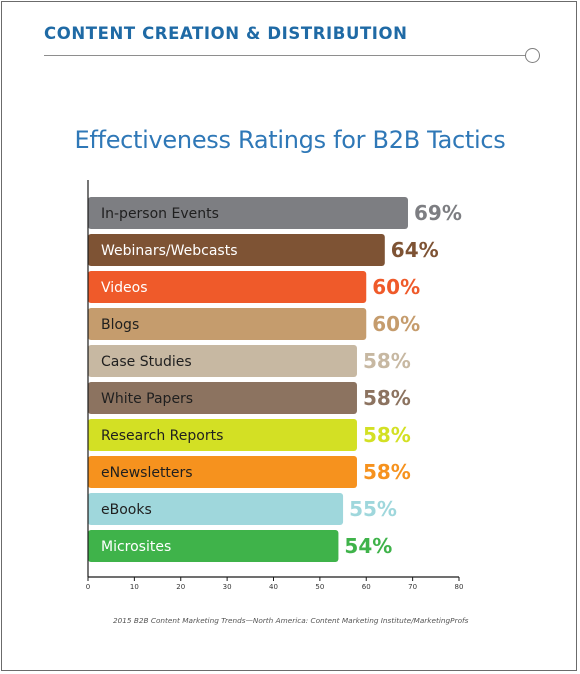  Describe the element at coordinates (169, 251) in the screenshot. I see `bar-label-webinars-webcasts: Webinars/Webcasts` at that location.